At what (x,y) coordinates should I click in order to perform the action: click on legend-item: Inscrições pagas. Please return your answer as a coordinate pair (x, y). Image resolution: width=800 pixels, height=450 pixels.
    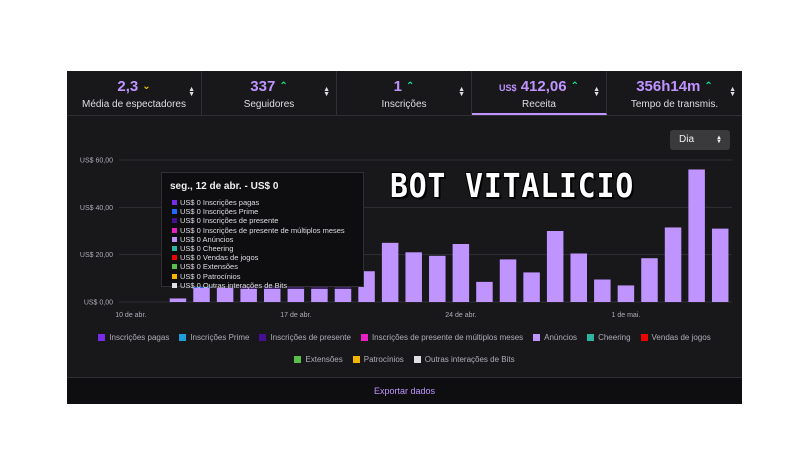
    Looking at the image, I should click on (133, 337).